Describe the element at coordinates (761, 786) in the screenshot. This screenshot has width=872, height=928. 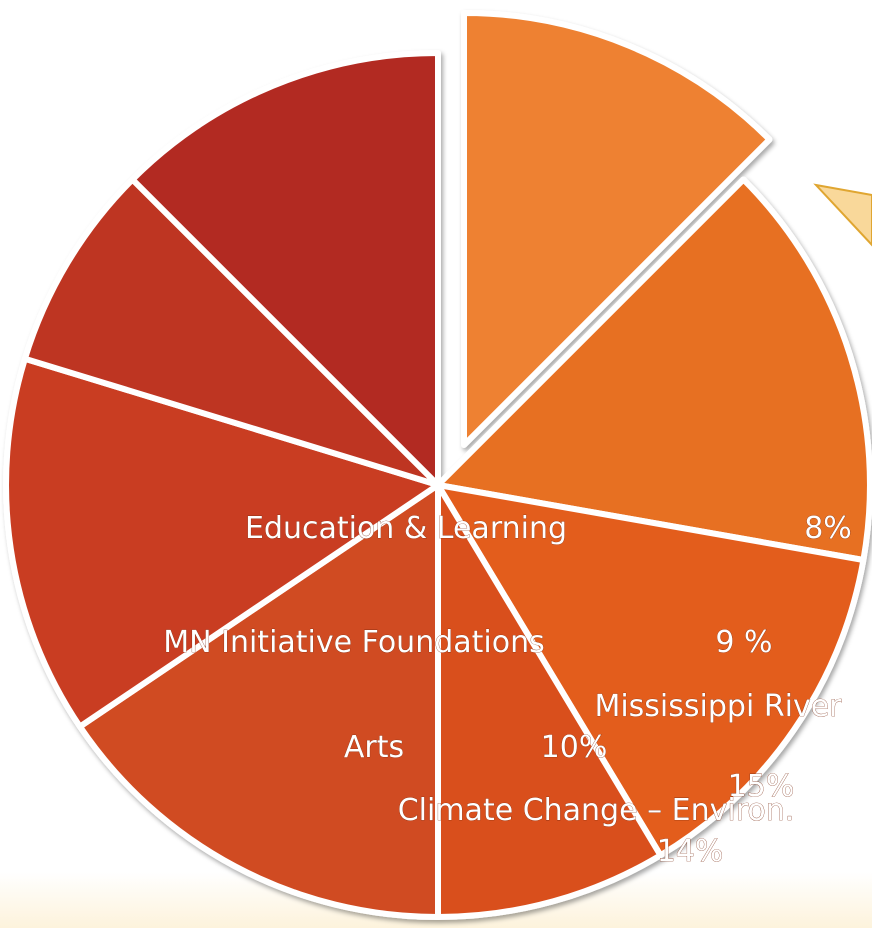
I see `slice-value-label-5: 15%` at that location.